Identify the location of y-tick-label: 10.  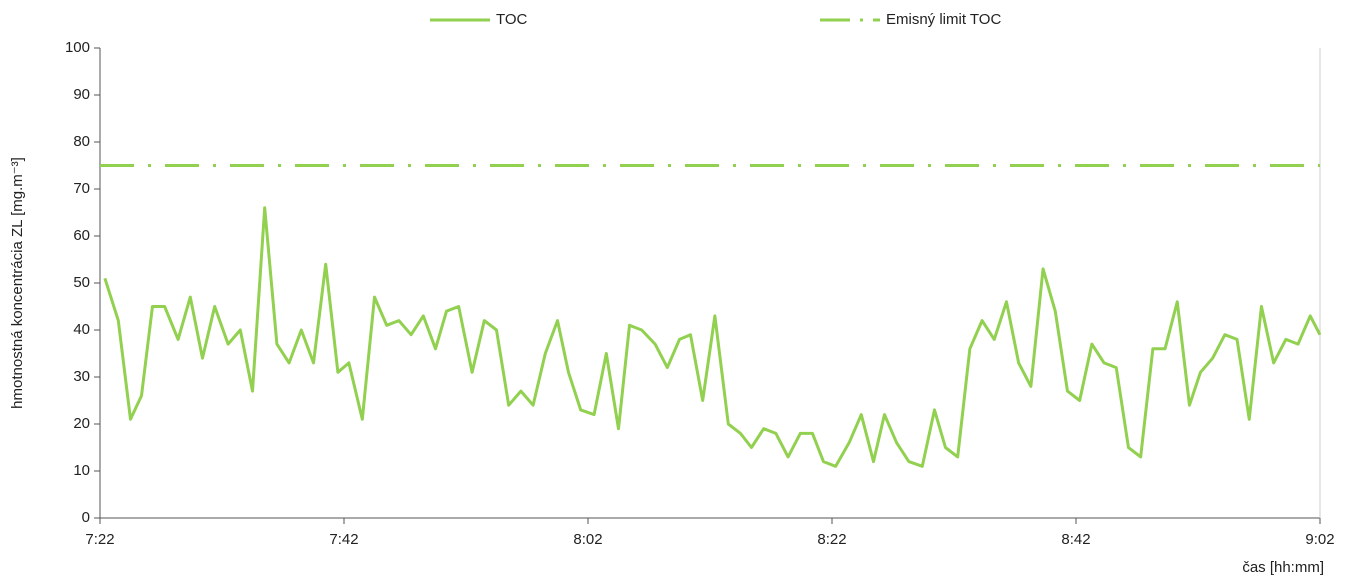
(81, 470).